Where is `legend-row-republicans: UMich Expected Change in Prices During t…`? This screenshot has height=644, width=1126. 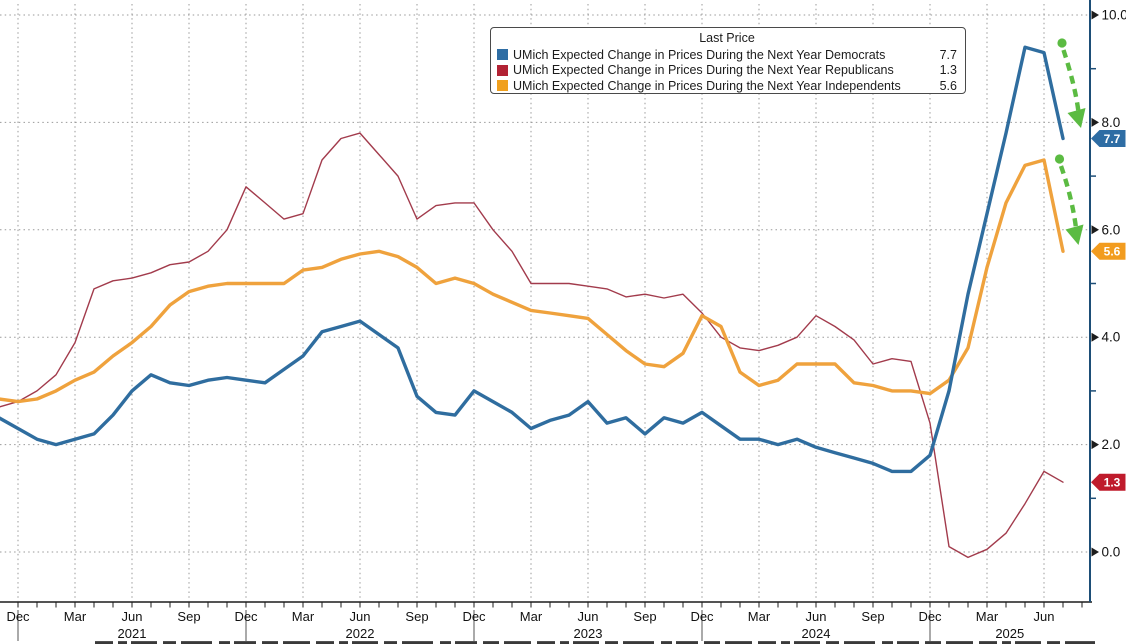 legend-row-republicans: UMich Expected Change in Prices During t… is located at coordinates (727, 71).